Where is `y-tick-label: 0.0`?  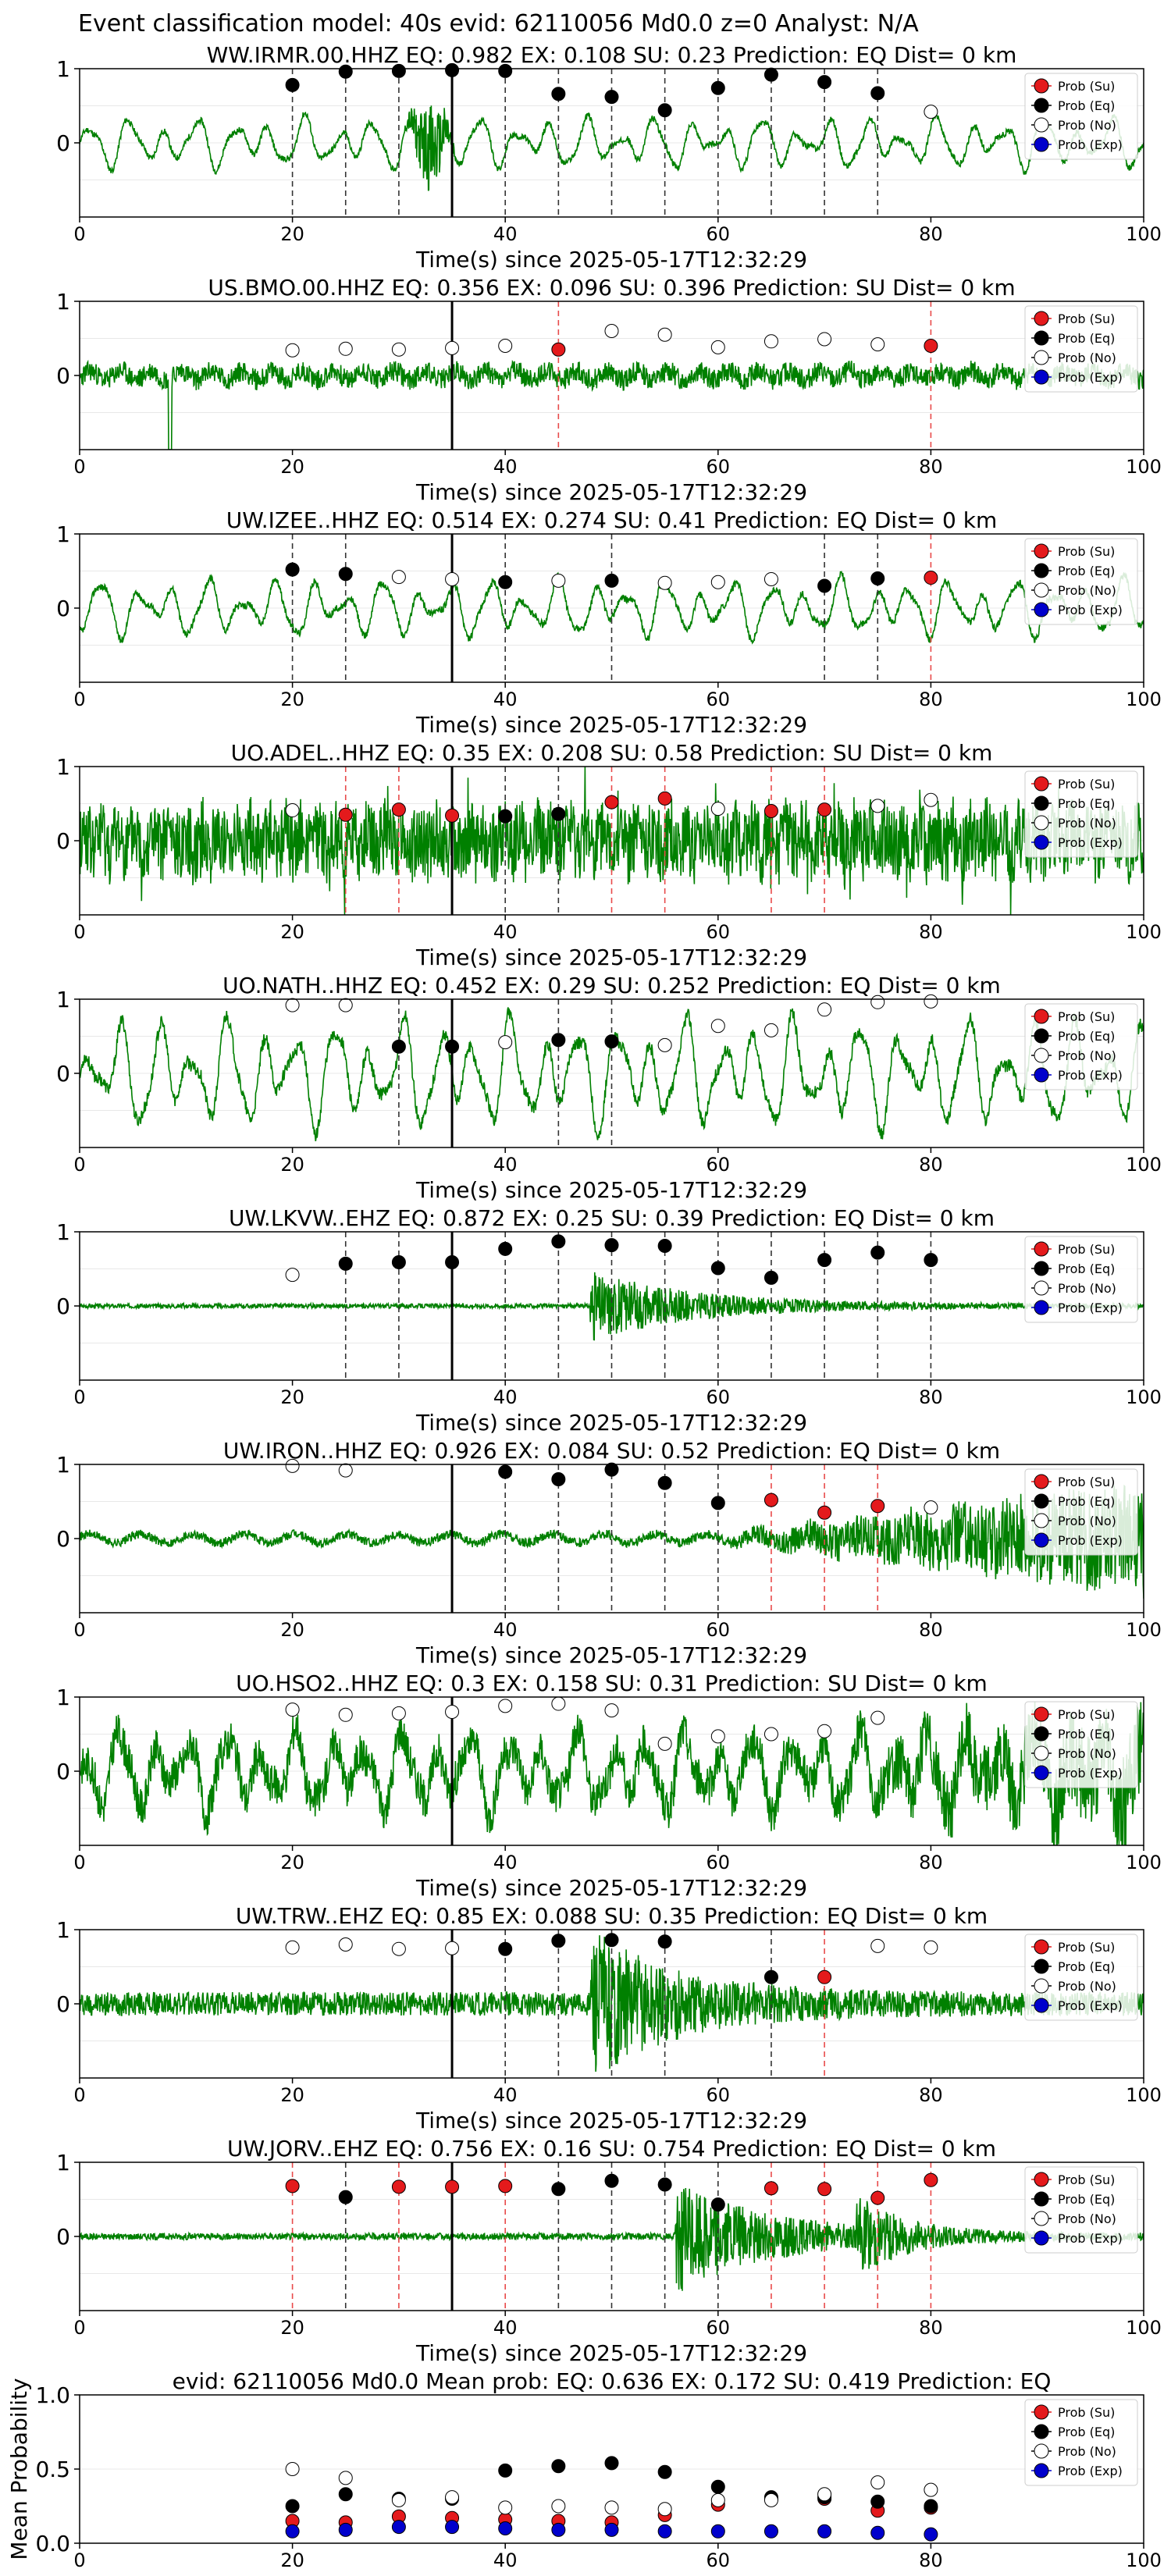 y-tick-label: 0.0 is located at coordinates (52, 2543).